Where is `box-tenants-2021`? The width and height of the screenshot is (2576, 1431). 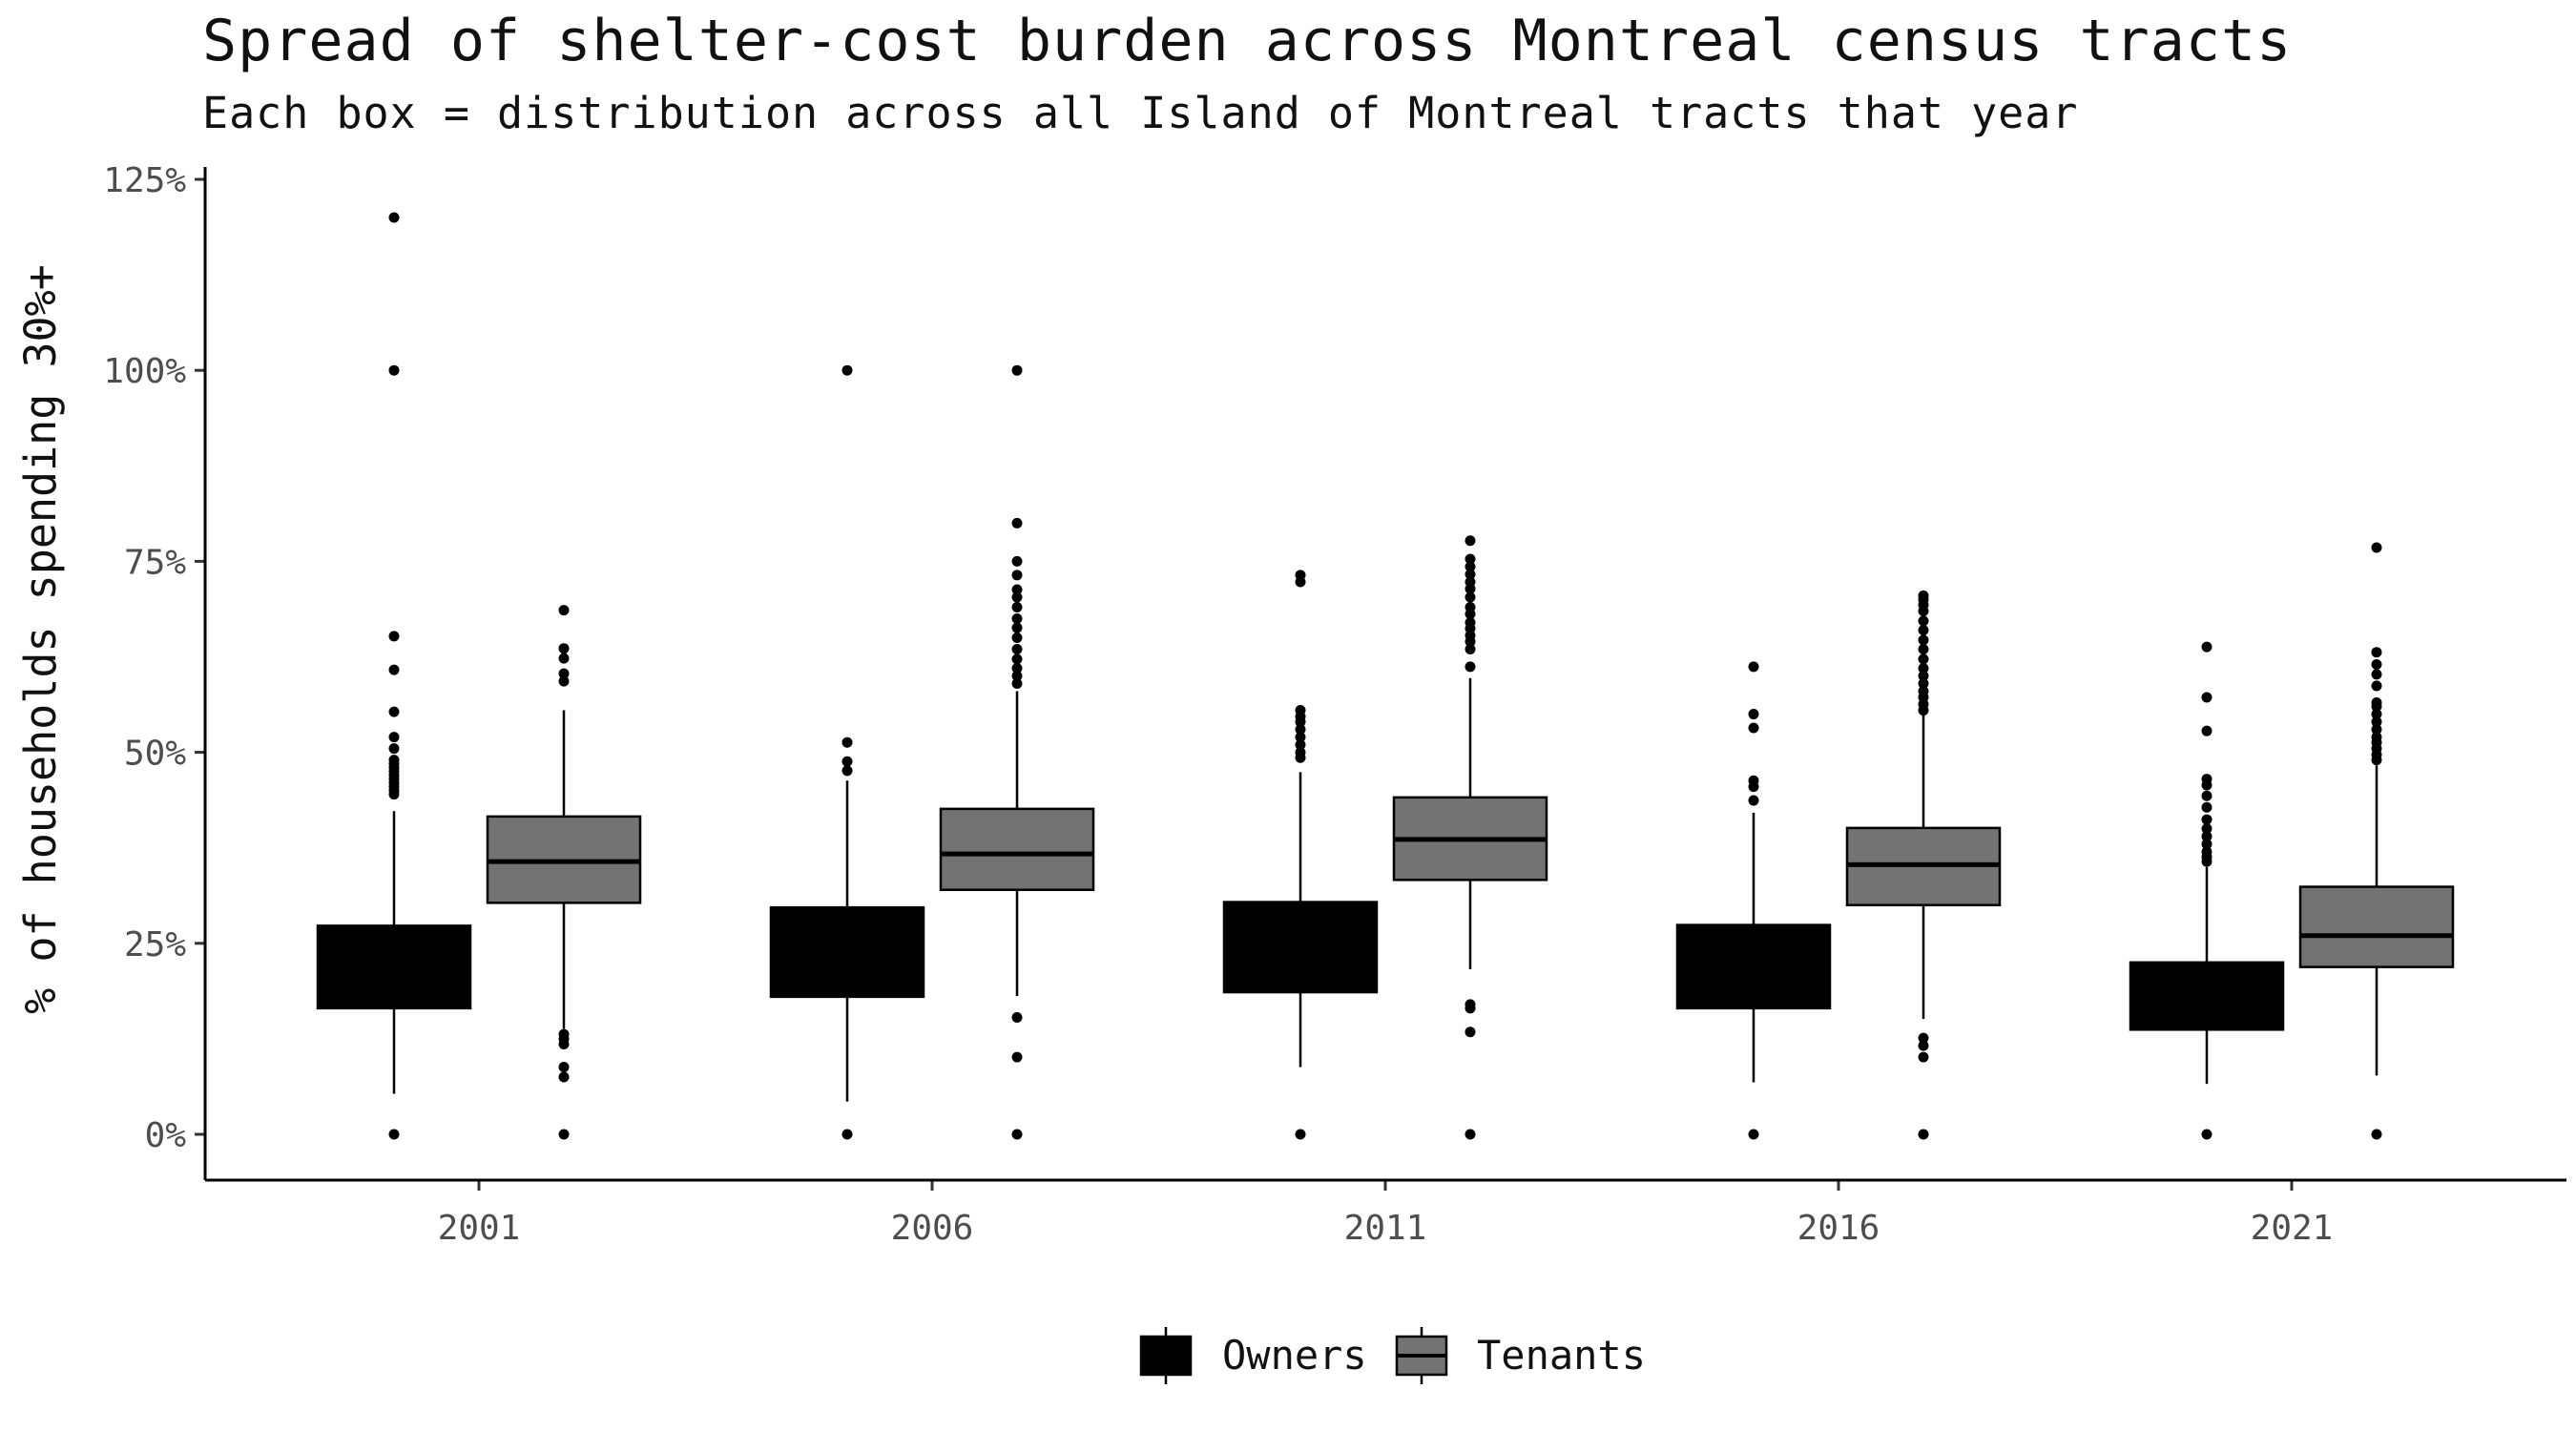 box-tenants-2021 is located at coordinates (2376, 841).